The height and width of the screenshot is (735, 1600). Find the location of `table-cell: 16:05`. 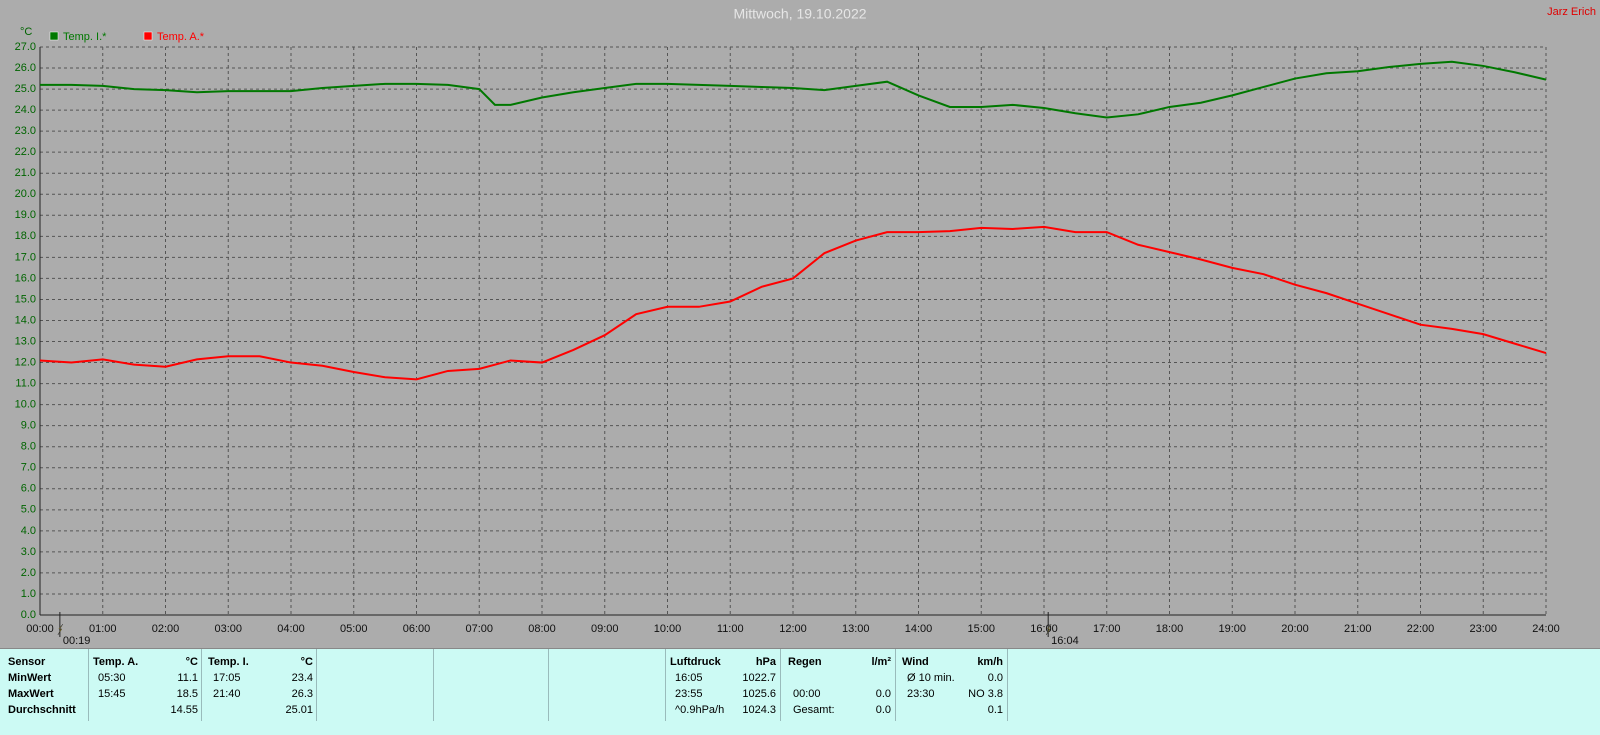

table-cell: 16:05 is located at coordinates (689, 678).